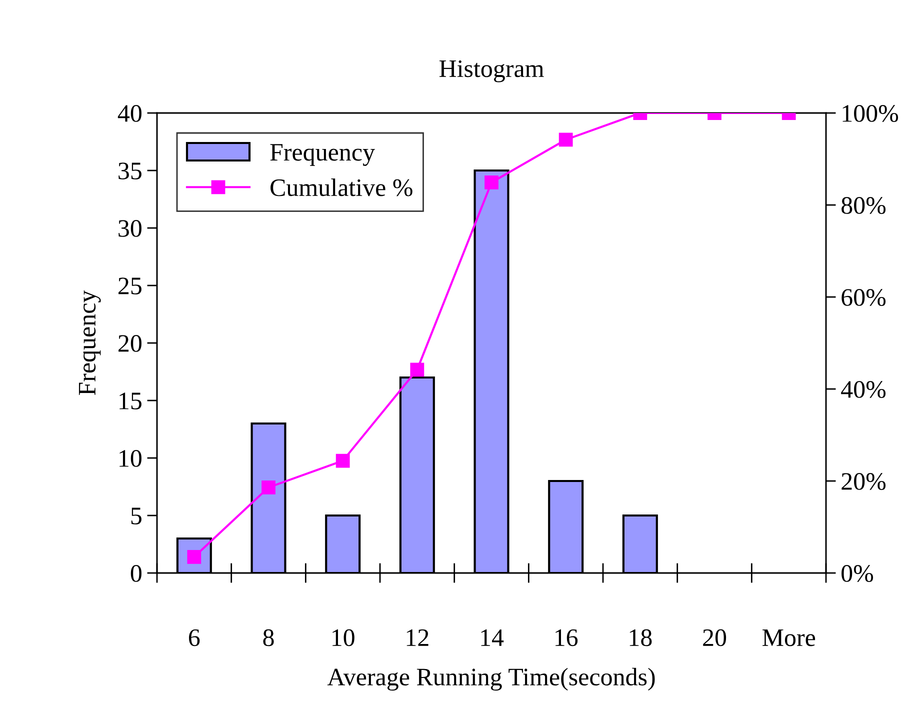 The height and width of the screenshot is (725, 921). What do you see at coordinates (322, 155) in the screenshot?
I see `legend-label: Frequency` at bounding box center [322, 155].